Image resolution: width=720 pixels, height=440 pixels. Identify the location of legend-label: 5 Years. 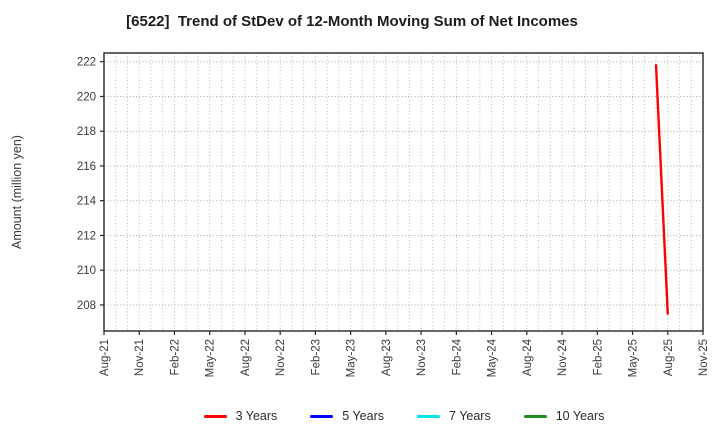
(363, 416).